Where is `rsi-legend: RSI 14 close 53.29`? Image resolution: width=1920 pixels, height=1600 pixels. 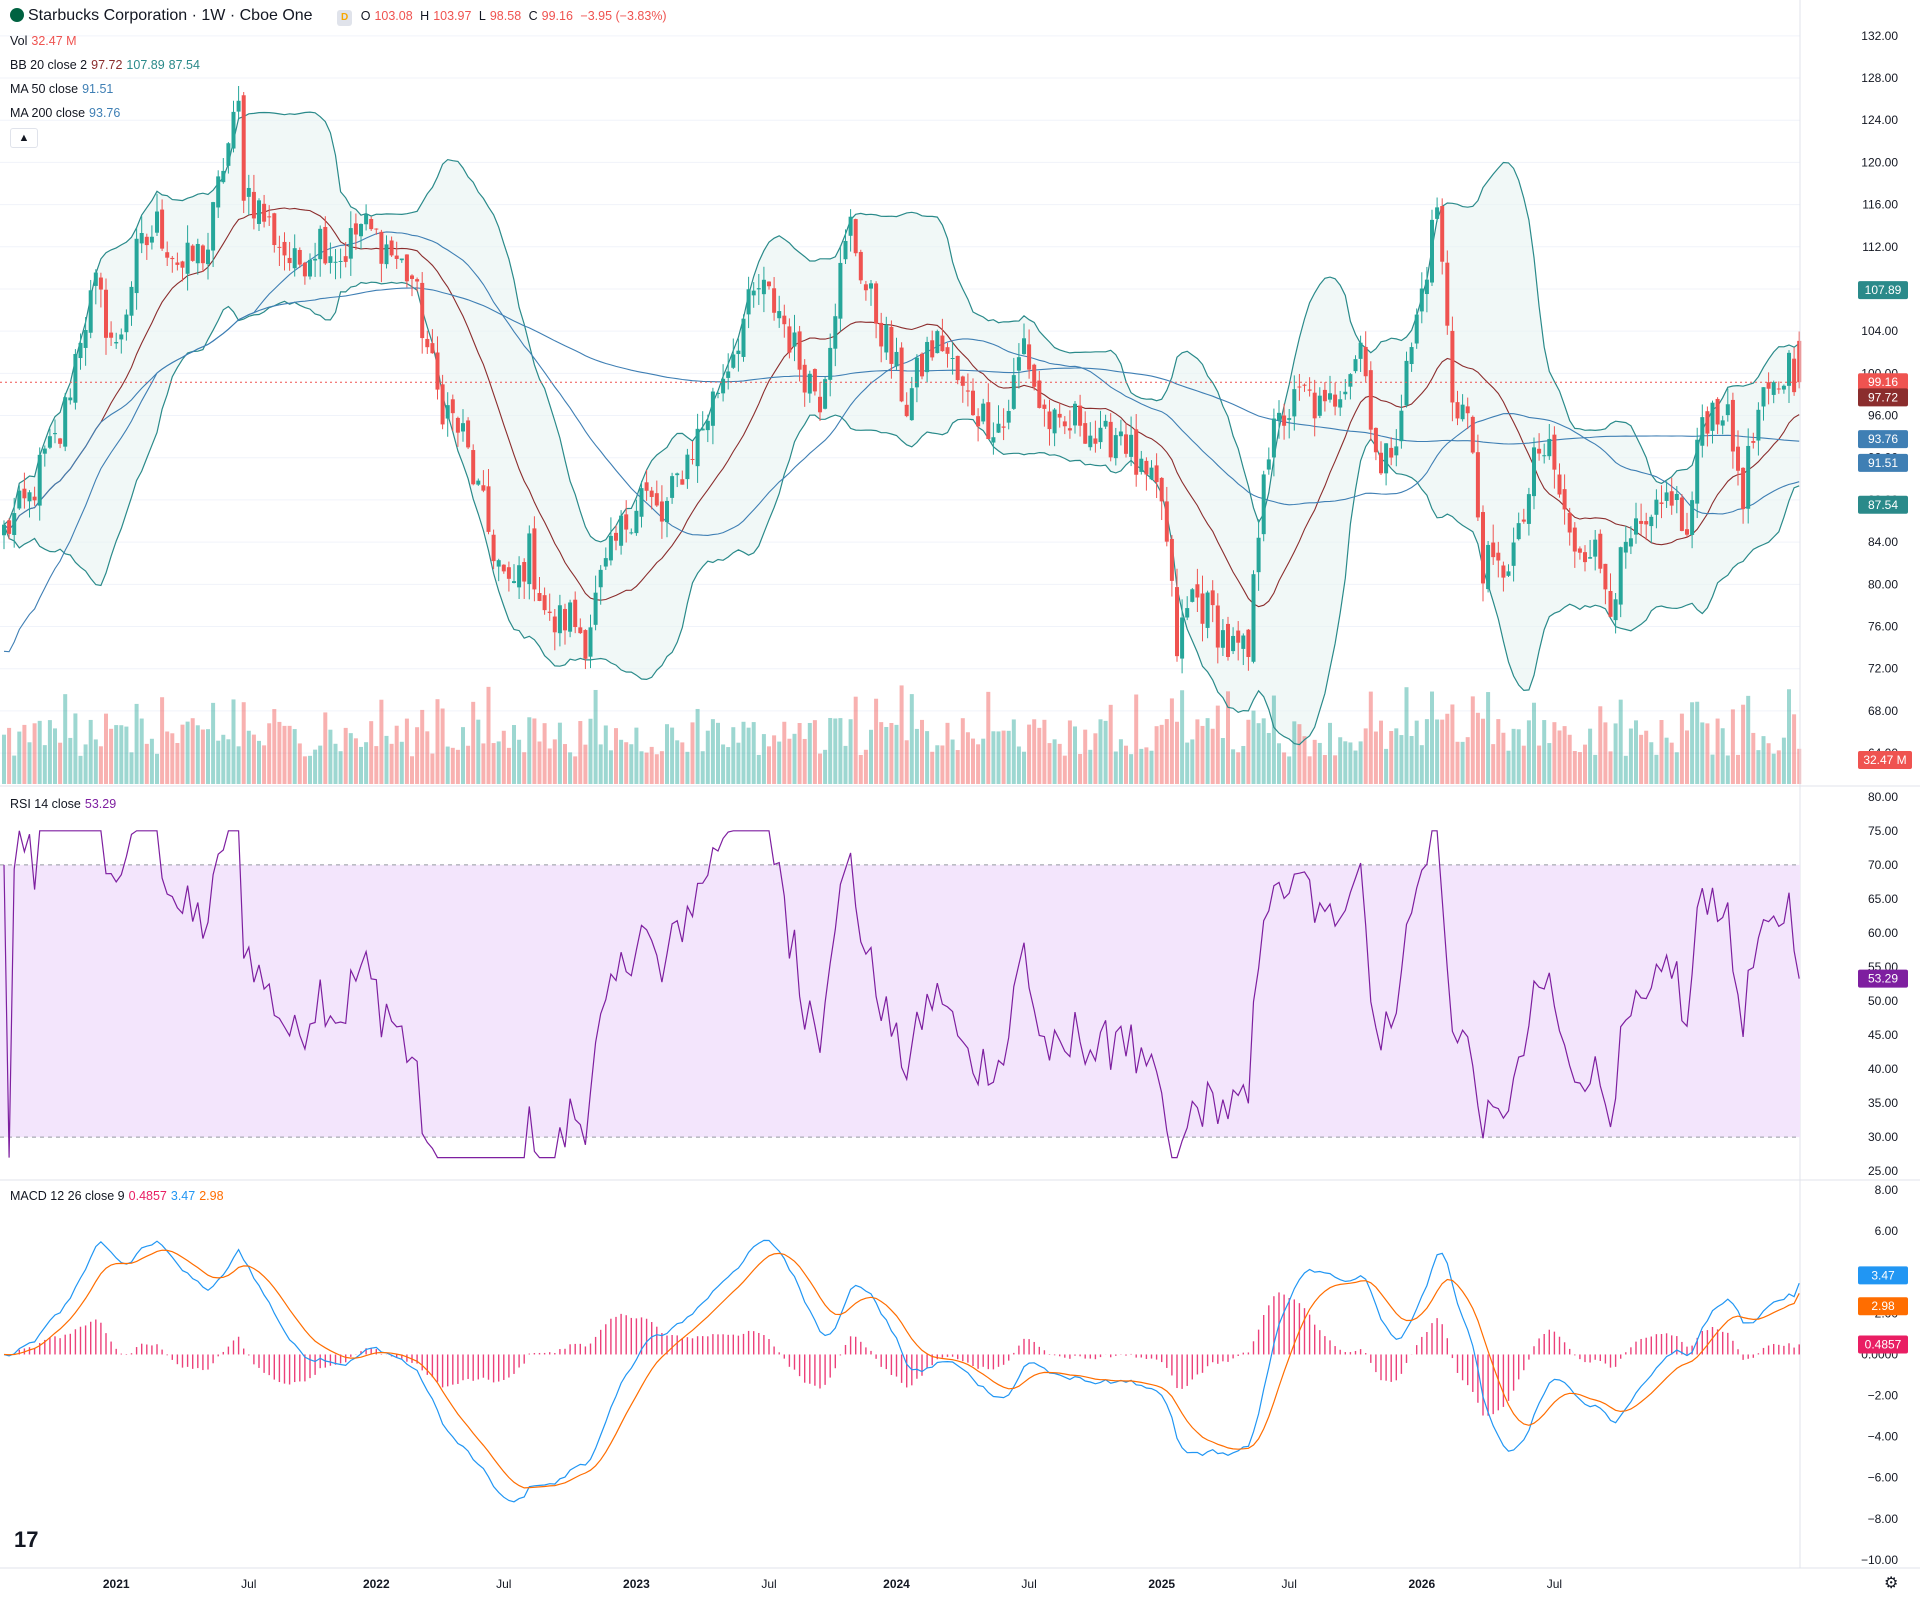 rsi-legend: RSI 14 close 53.29 is located at coordinates (65, 804).